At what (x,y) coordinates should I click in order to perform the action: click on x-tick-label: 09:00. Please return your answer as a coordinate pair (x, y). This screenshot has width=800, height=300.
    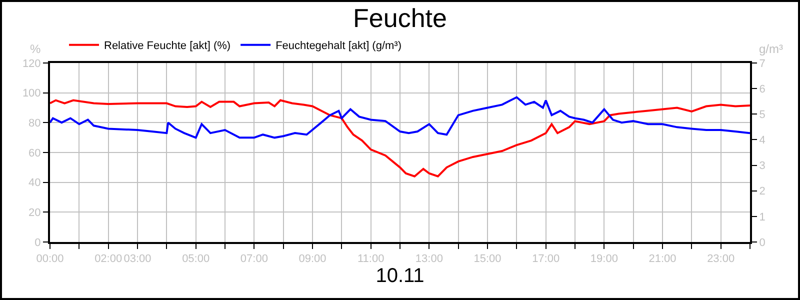
    Looking at the image, I should click on (312, 259).